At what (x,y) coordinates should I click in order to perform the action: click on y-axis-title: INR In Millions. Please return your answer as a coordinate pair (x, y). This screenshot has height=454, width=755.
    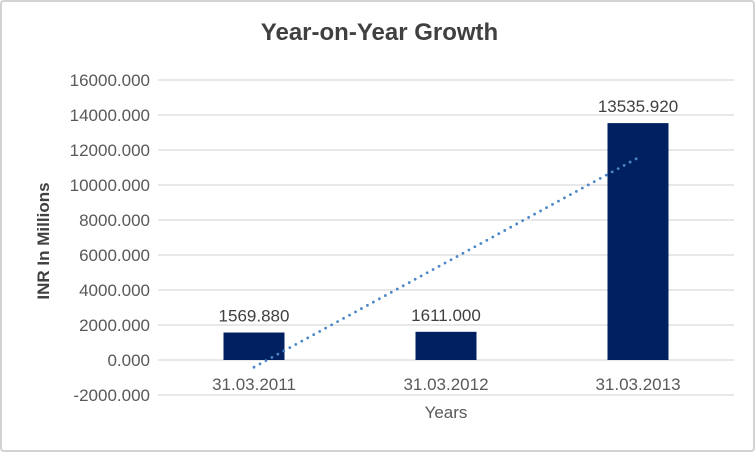
    Looking at the image, I should click on (43, 241).